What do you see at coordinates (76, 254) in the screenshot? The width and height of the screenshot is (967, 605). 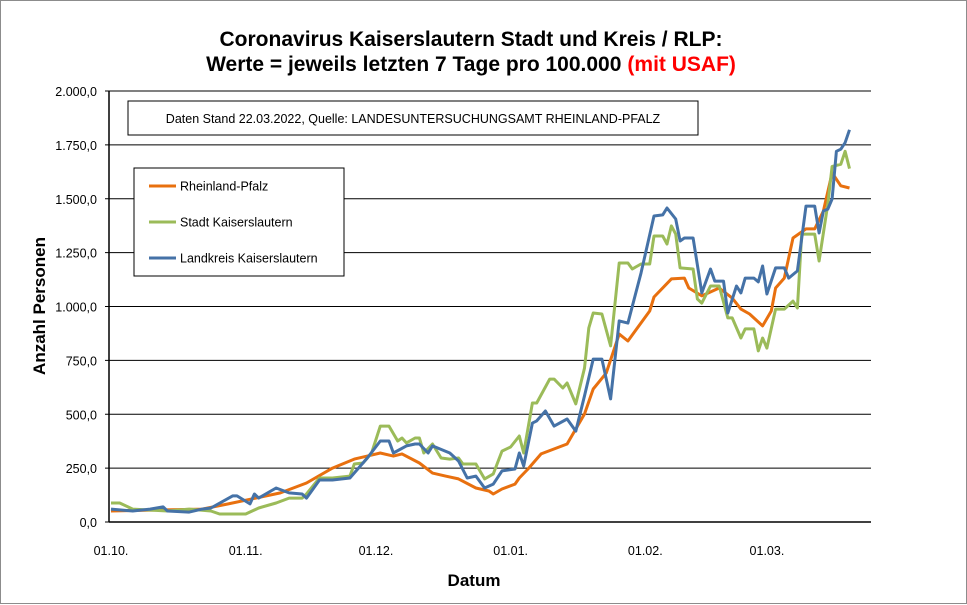 I see `y-tick-label: 1.250,0` at bounding box center [76, 254].